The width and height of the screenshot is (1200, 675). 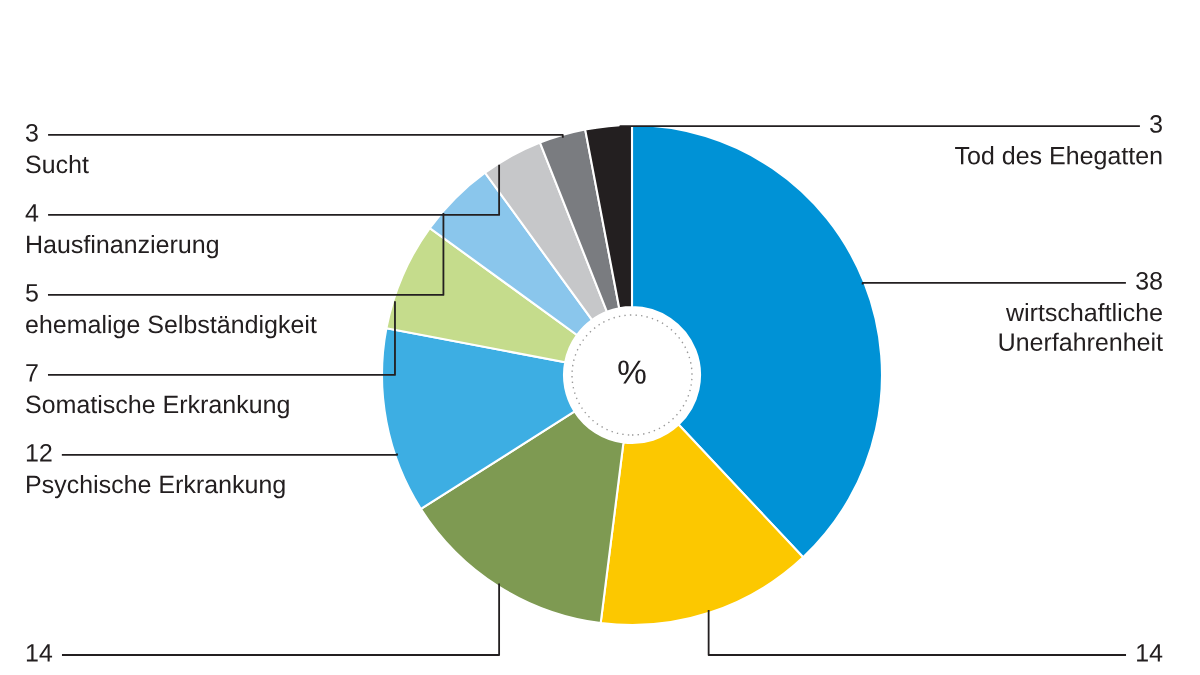 I want to click on slice-label: Somatische Erkrankung, so click(x=157, y=406).